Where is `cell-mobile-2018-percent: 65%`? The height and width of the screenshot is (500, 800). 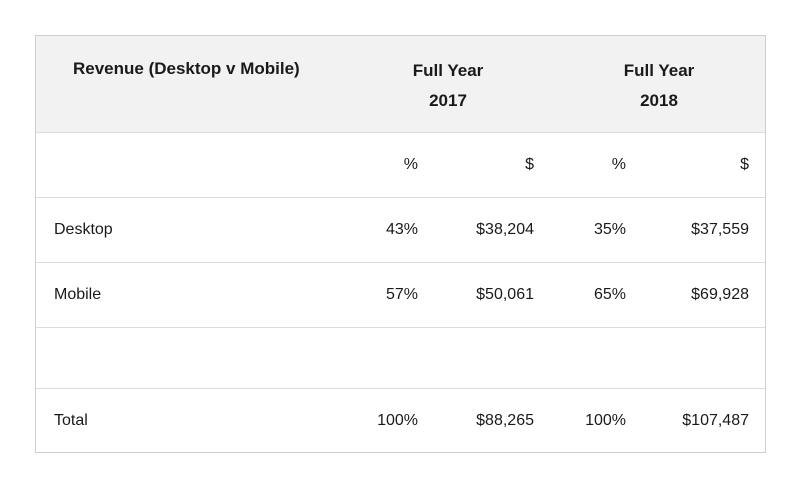 cell-mobile-2018-percent: 65% is located at coordinates (609, 294).